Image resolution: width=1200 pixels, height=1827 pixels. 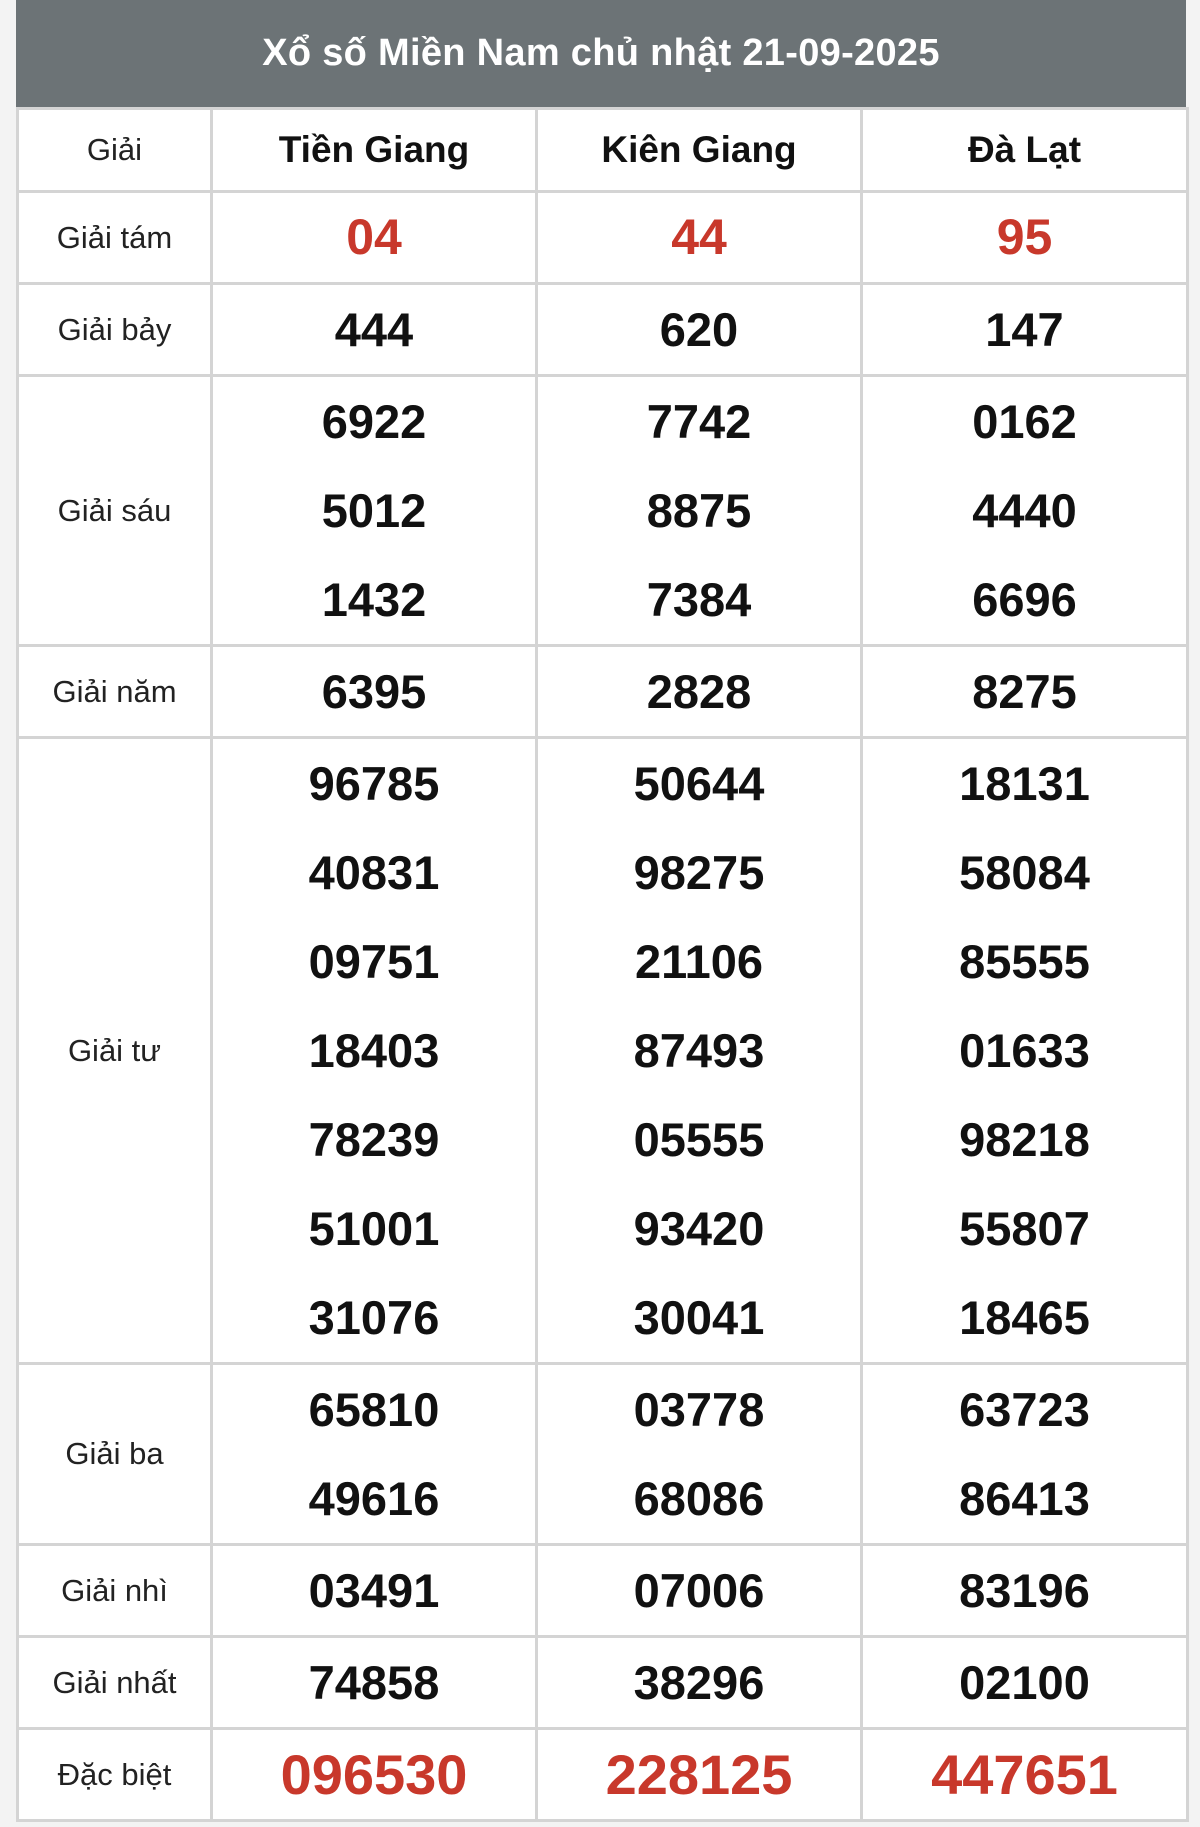 I want to click on prize-cell: 02100, so click(x=1024, y=1682).